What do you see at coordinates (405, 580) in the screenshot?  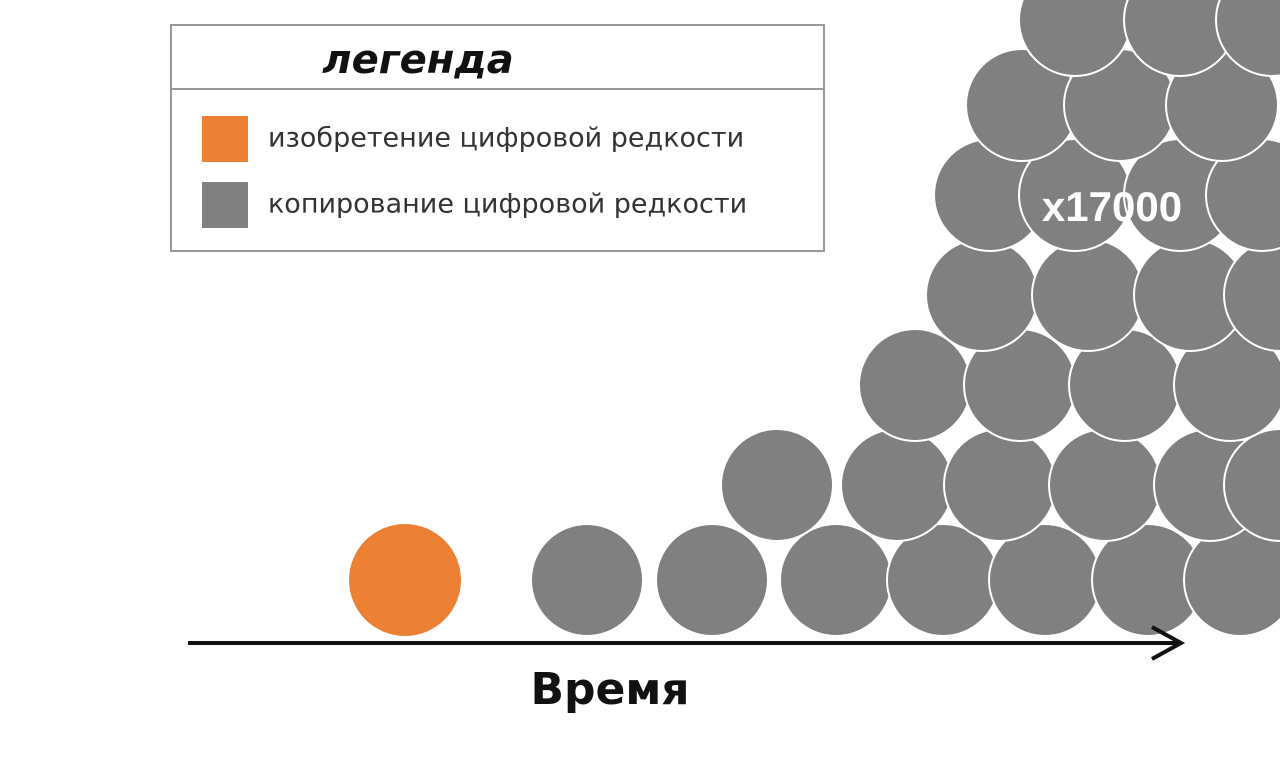 I see `invention-circle` at bounding box center [405, 580].